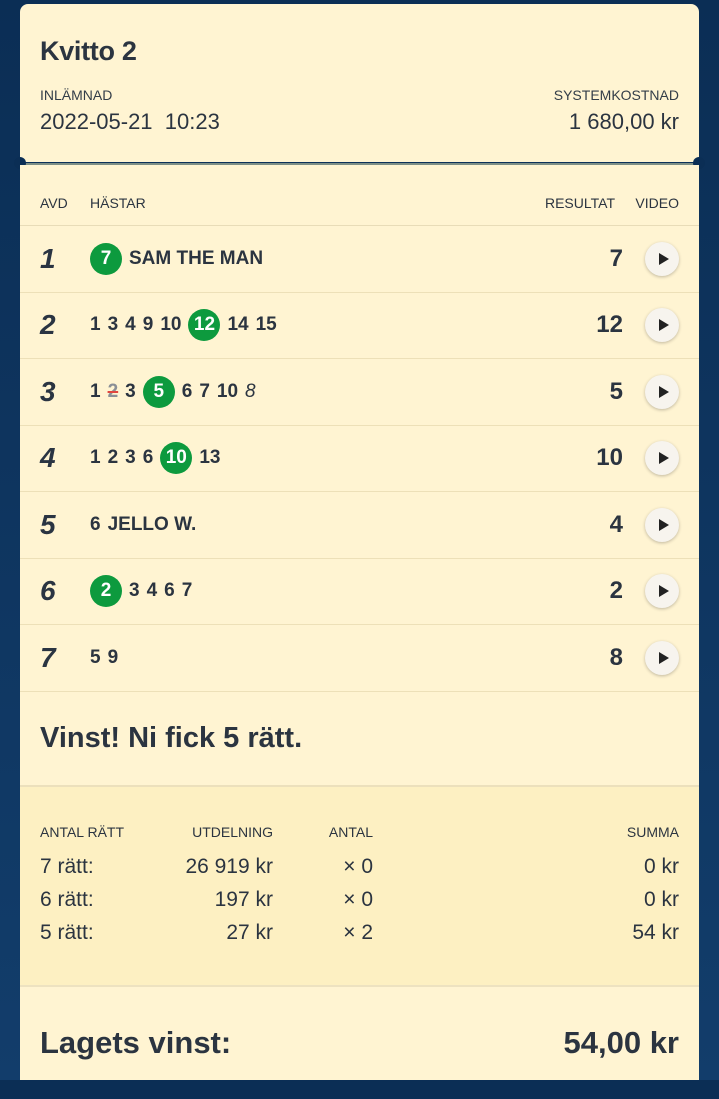  Describe the element at coordinates (106, 591) in the screenshot. I see `winning-horse: 2` at that location.